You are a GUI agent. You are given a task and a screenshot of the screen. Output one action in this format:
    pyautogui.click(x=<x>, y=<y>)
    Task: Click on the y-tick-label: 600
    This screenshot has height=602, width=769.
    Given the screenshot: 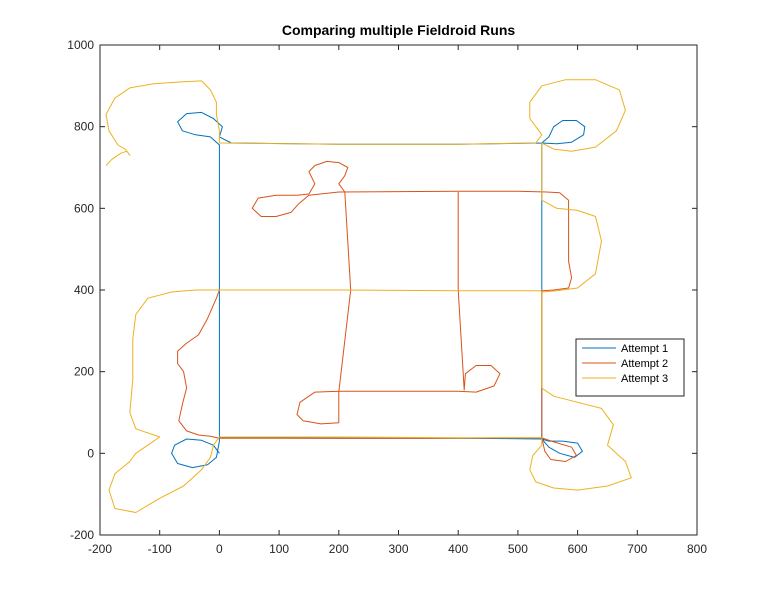 What is the action you would take?
    pyautogui.click(x=84, y=208)
    